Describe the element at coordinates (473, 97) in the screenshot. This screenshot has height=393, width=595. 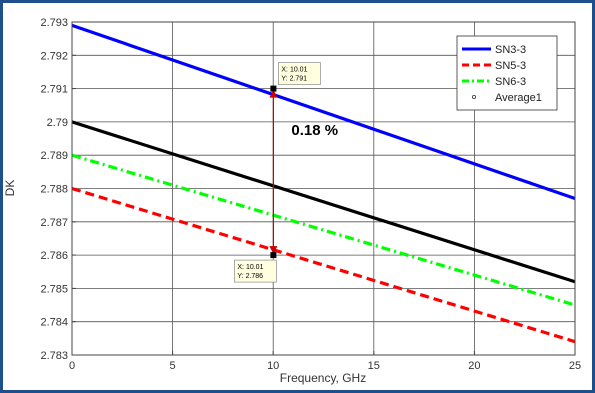
I see `legend-marker-average1` at that location.